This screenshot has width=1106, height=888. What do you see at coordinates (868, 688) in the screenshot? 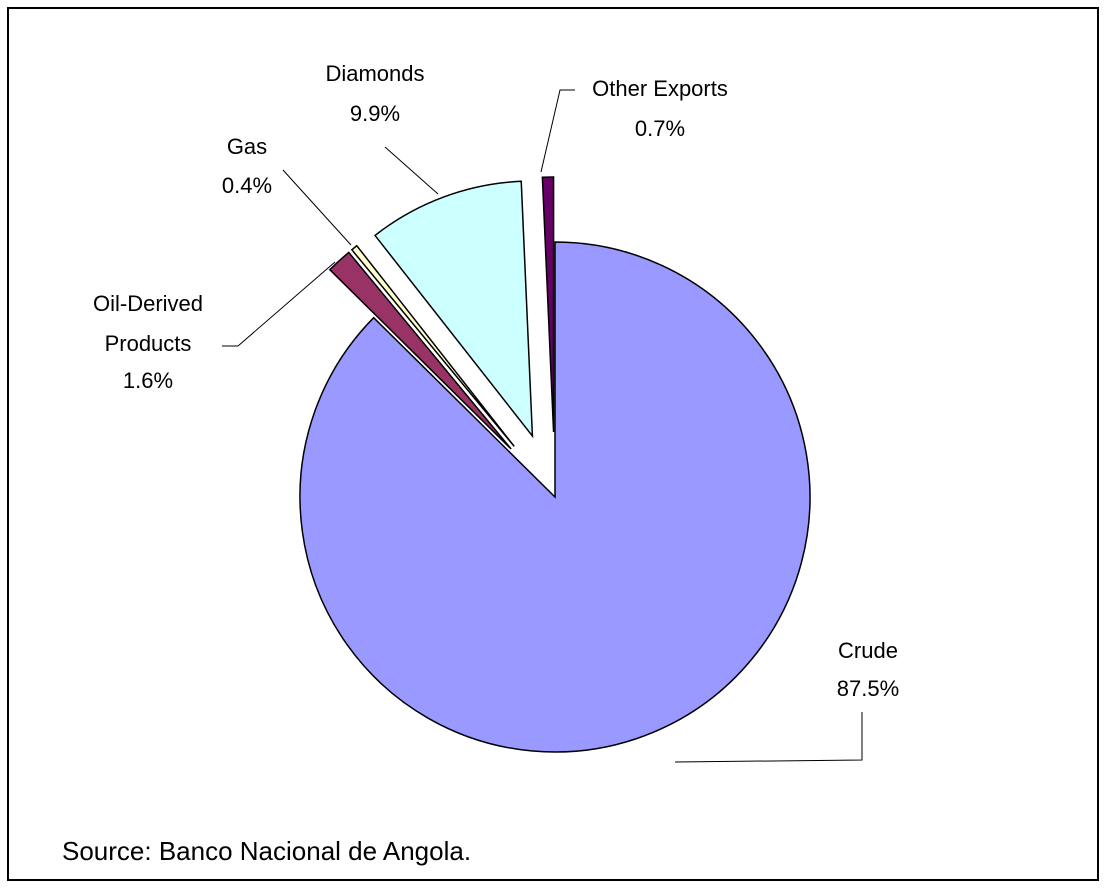
I see `value-label: 87.5%` at bounding box center [868, 688].